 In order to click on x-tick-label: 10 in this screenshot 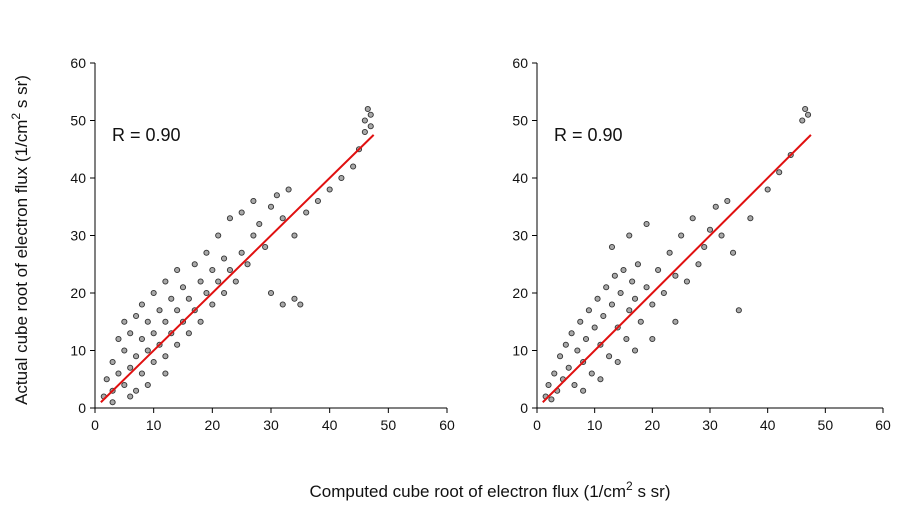, I will do `click(154, 425)`.